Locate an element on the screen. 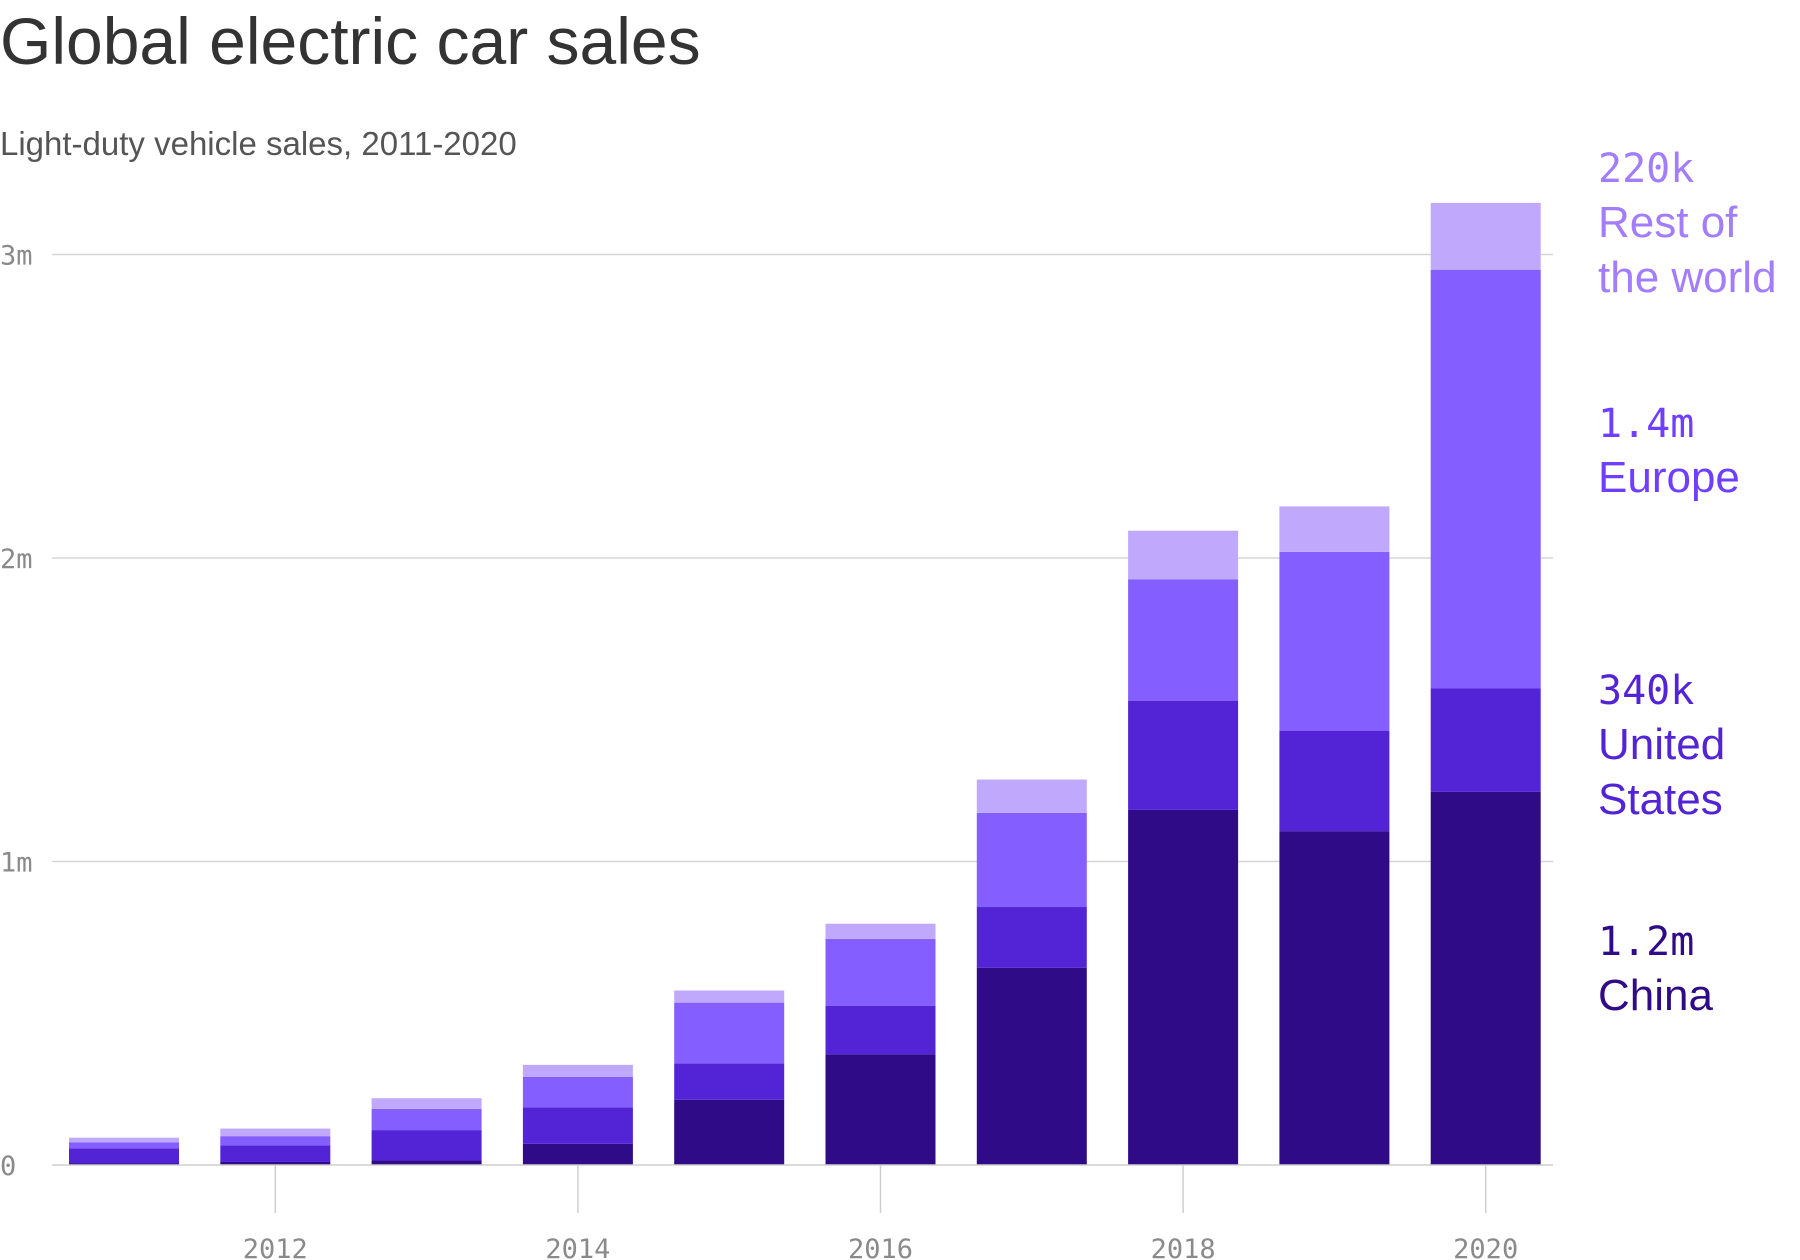 Image resolution: width=1800 pixels, height=1260 pixels. bar-europe-2012 is located at coordinates (275, 1141).